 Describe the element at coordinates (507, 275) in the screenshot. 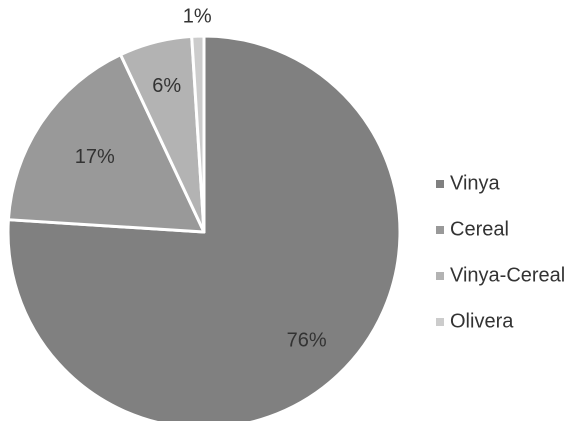

I see `legend-label-vinya-cereal: Vinya-Cereal` at that location.